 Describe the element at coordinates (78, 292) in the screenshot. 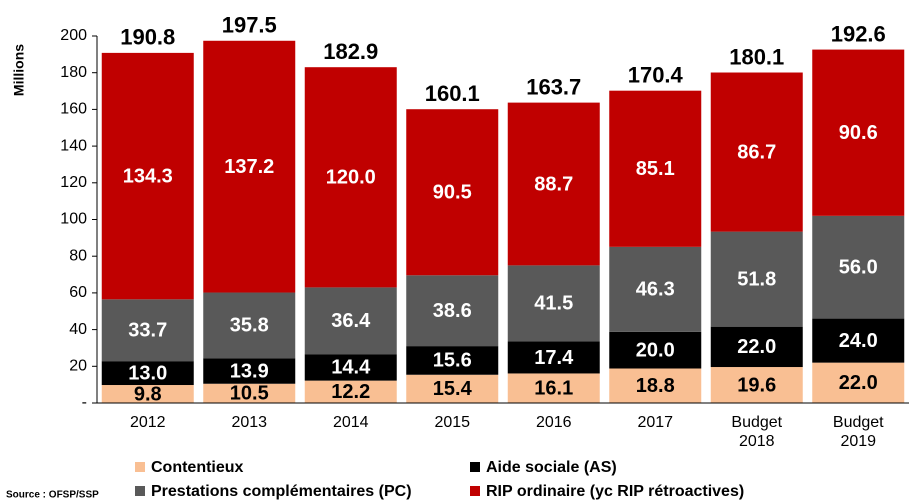

I see `y-tick-label: 60` at that location.